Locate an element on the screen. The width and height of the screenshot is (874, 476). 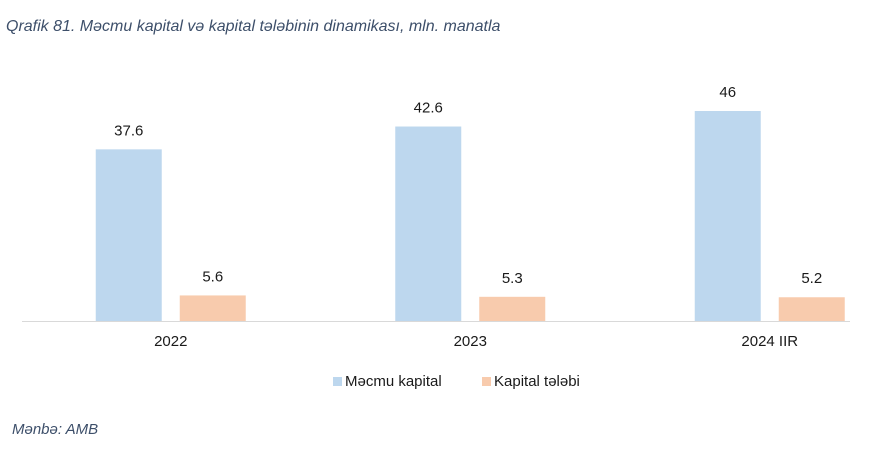
source: Mənbə: AMB is located at coordinates (55, 429).